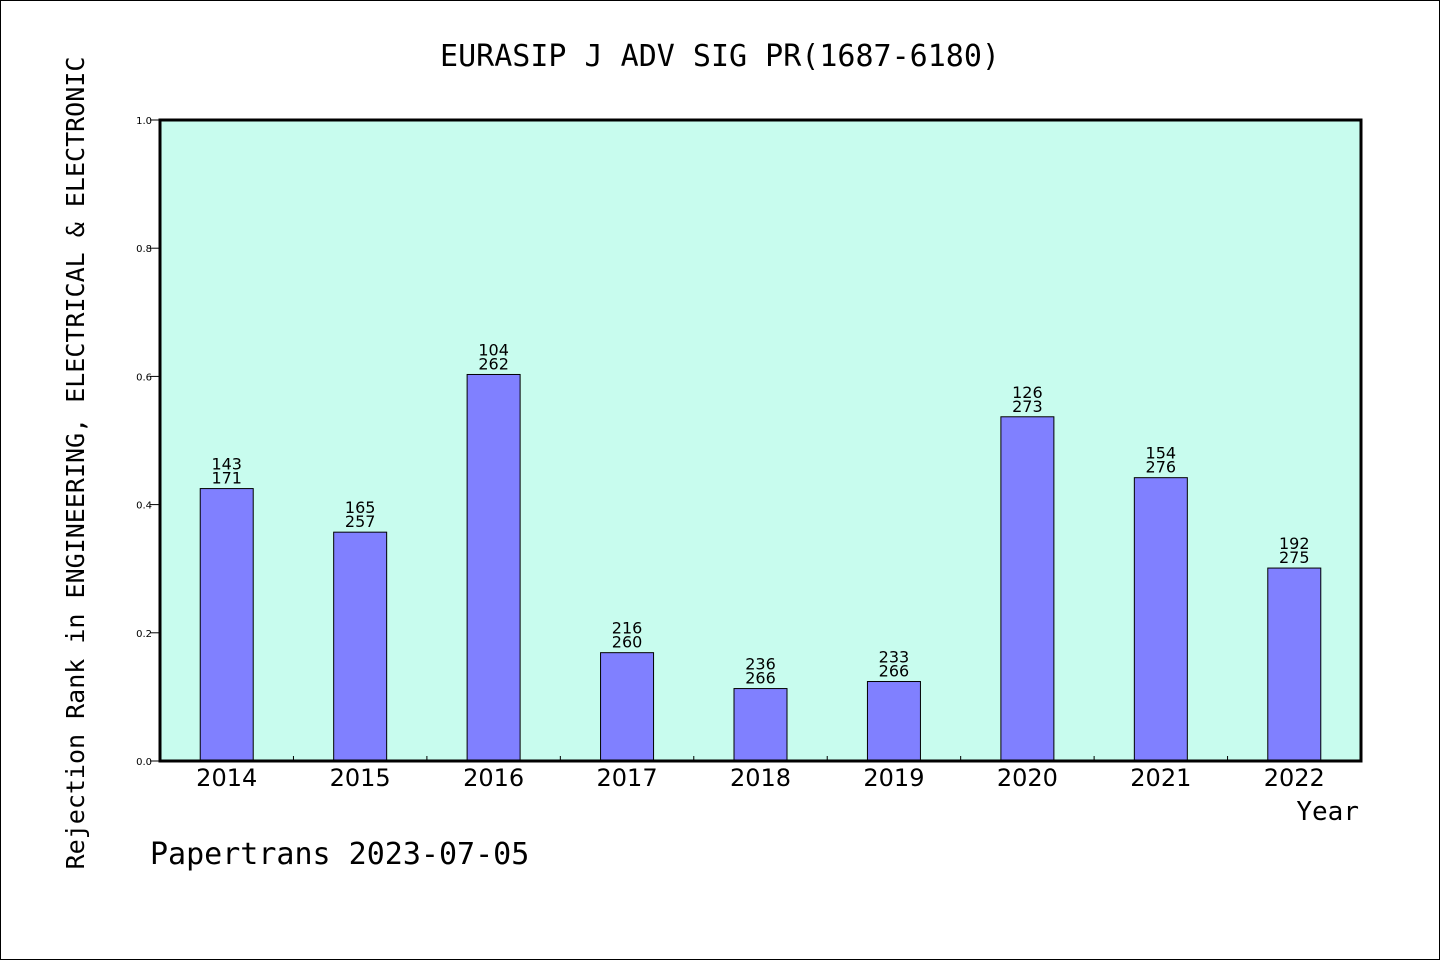 The width and height of the screenshot is (1440, 960). I want to click on x-tick-label: 2021, so click(1160, 778).